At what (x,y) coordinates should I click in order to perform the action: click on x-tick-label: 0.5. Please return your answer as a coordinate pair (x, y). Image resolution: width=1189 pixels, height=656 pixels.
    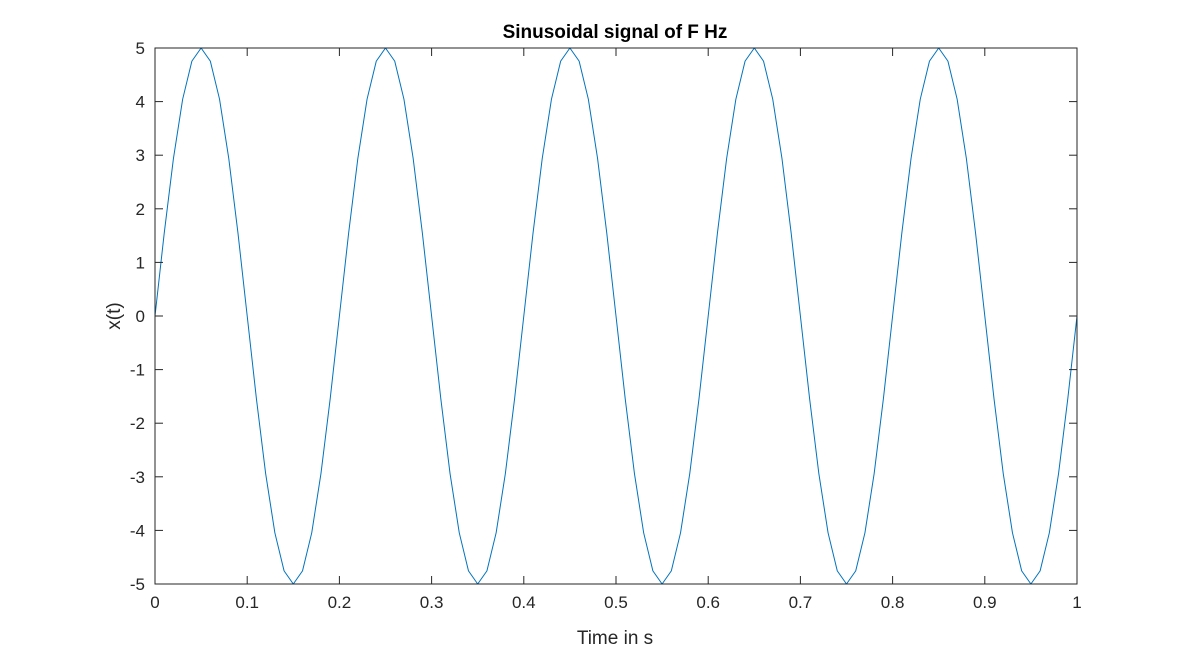
    Looking at the image, I should click on (616, 602).